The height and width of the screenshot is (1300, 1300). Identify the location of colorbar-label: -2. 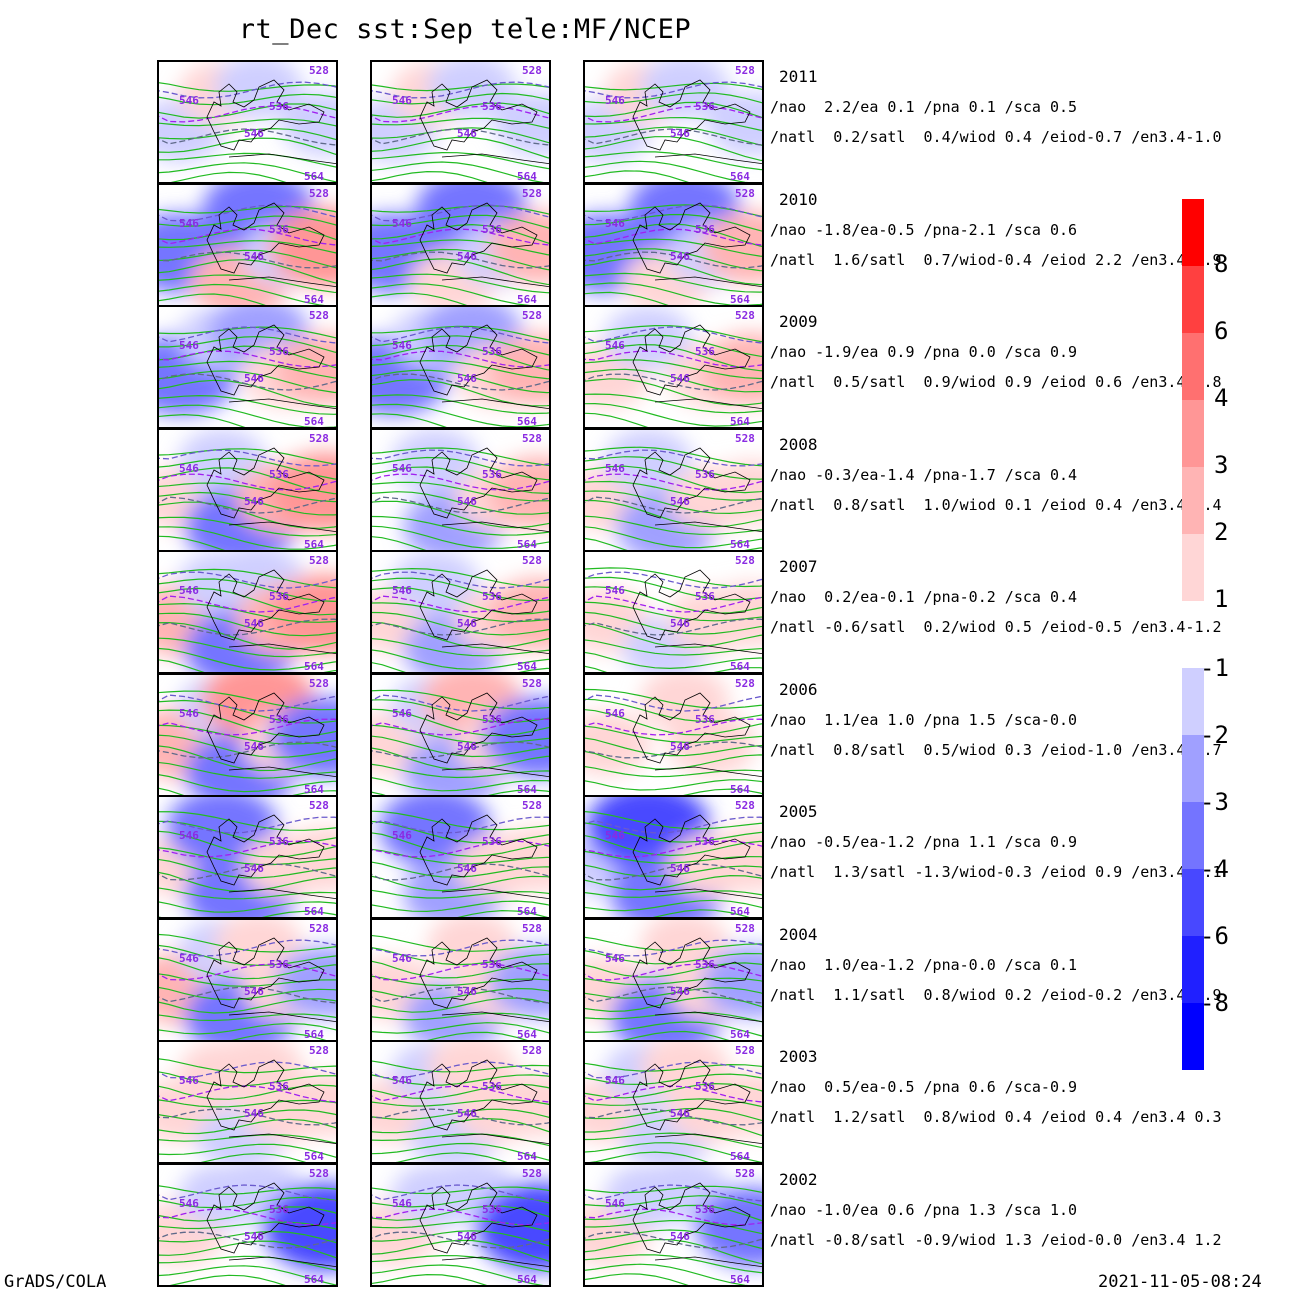
(1214, 735).